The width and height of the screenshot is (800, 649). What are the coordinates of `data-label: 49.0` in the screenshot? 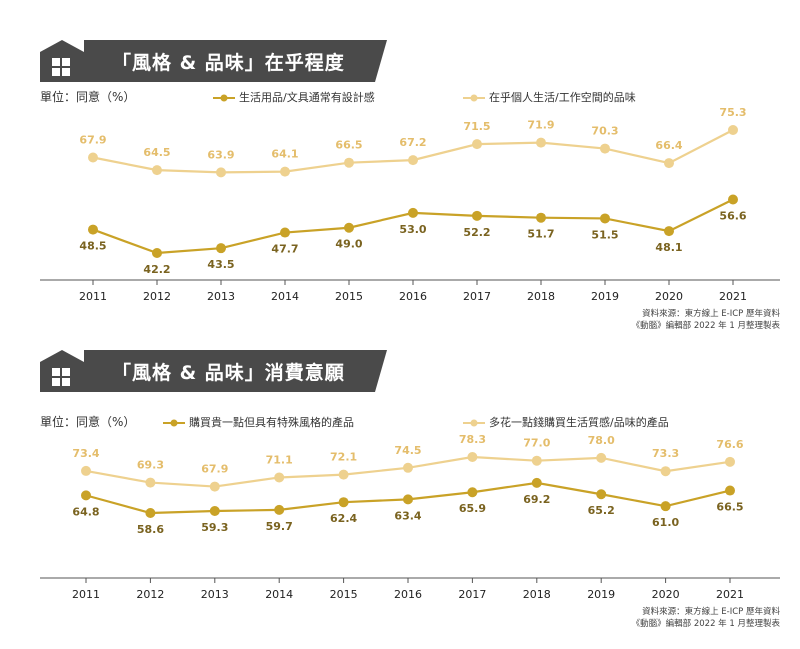 It's located at (348, 244).